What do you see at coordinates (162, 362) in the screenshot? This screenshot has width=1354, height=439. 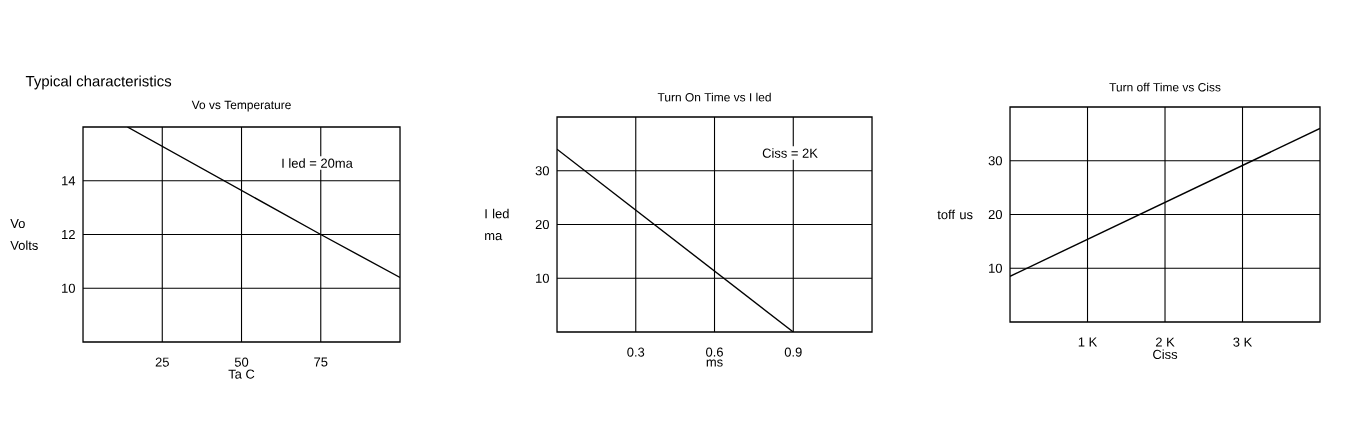 I see `x-tick-label: 25` at bounding box center [162, 362].